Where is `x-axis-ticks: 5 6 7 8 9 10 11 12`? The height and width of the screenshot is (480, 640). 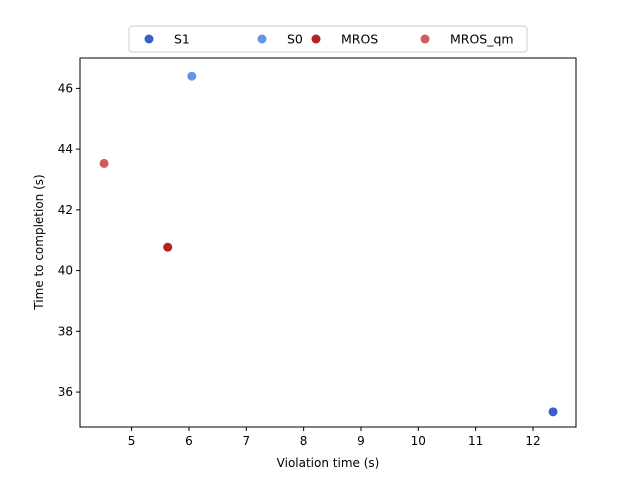 x-axis-ticks: 5 6 7 8 9 10 11 12 is located at coordinates (334, 437).